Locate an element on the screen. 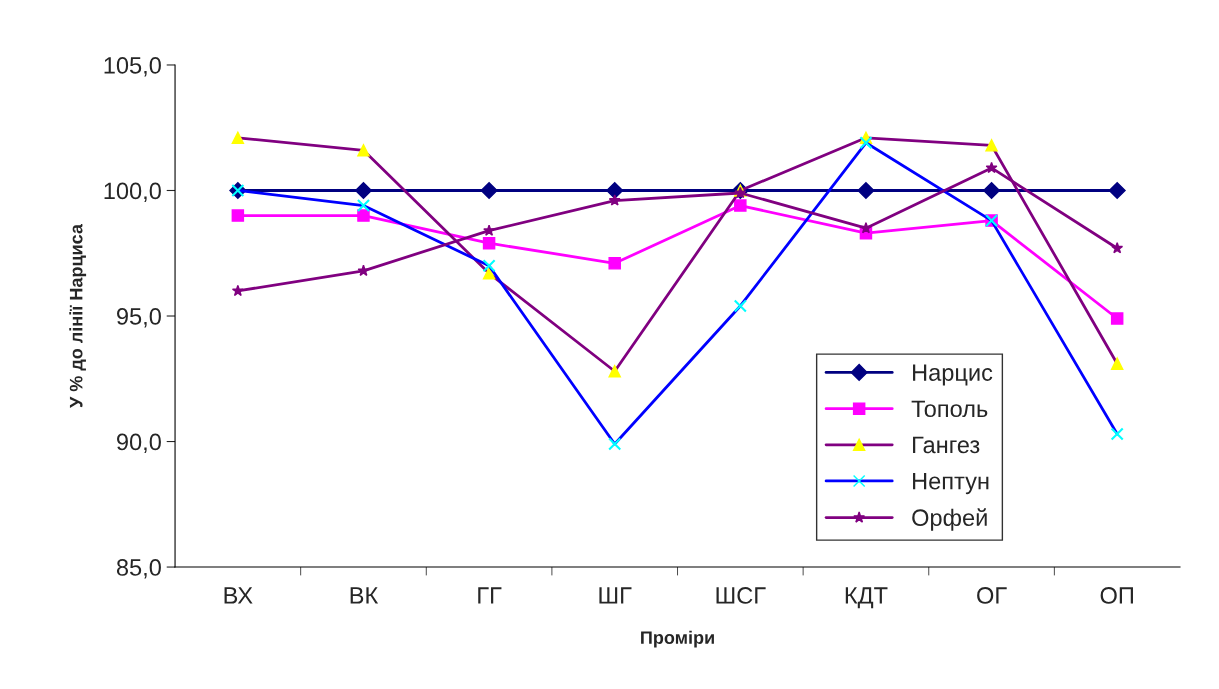 The height and width of the screenshot is (689, 1219). legend-label: Орфей is located at coordinates (949, 519).